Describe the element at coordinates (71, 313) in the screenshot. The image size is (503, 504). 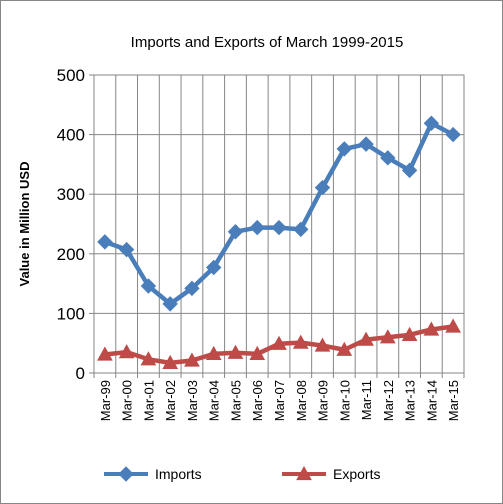
I see `y-tick-label: 100` at that location.